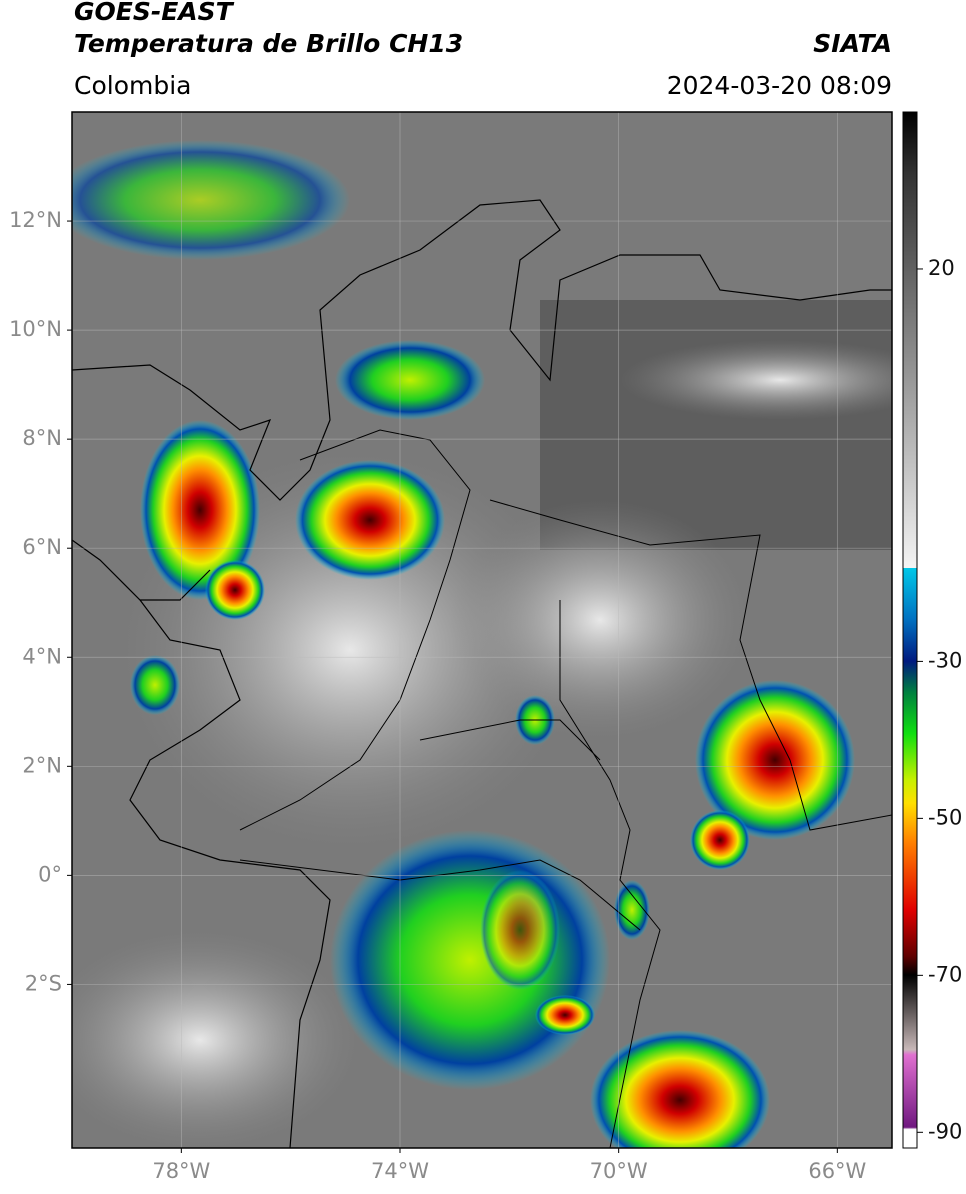 Image resolution: width=966 pixels, height=1194 pixels. What do you see at coordinates (945, 817) in the screenshot?
I see `colorbar-tick-label: -50` at bounding box center [945, 817].